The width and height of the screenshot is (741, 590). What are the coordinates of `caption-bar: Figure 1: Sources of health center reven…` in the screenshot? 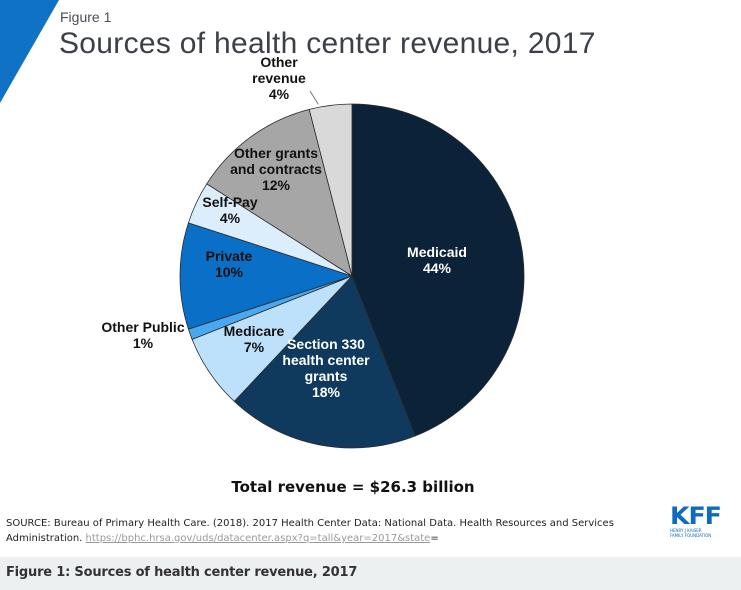 It's located at (370, 573).